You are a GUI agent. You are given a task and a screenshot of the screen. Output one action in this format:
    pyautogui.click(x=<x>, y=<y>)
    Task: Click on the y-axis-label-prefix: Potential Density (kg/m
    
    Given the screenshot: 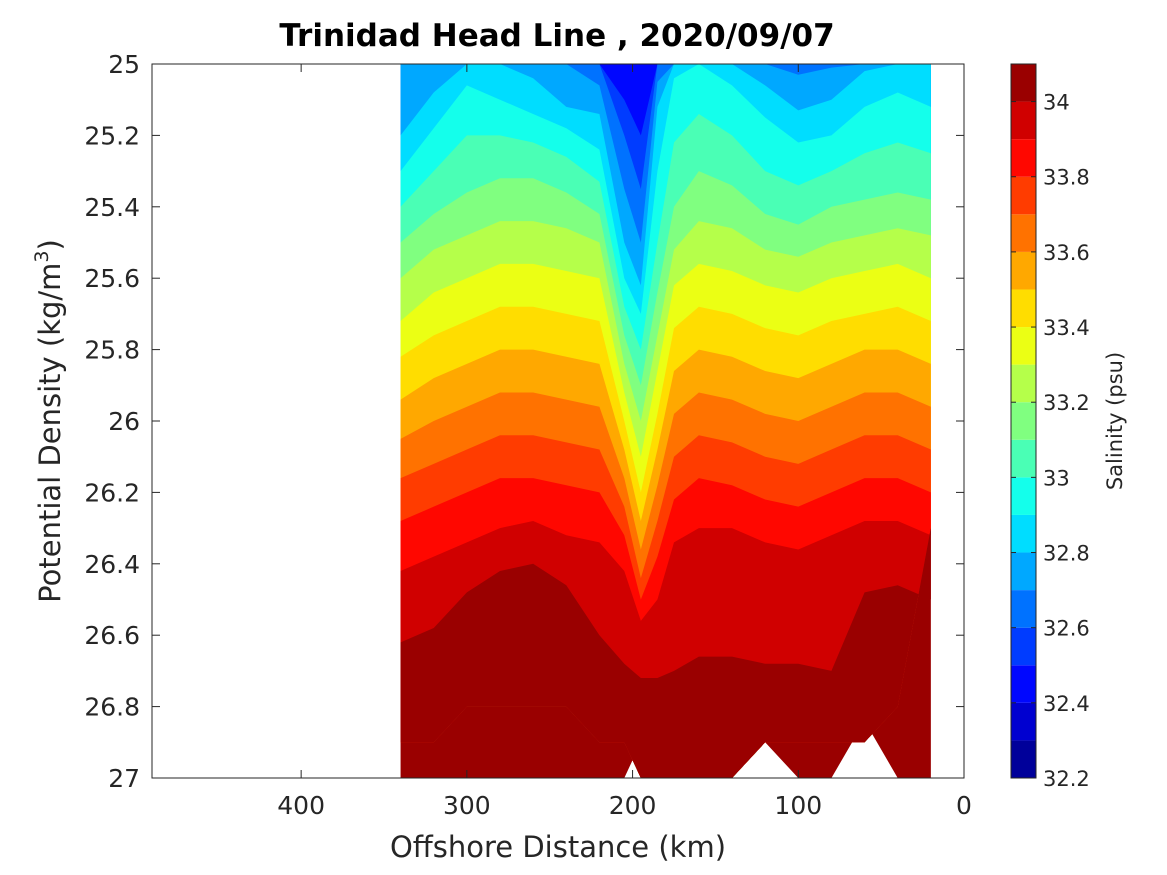 What is the action you would take?
    pyautogui.click(x=50, y=433)
    